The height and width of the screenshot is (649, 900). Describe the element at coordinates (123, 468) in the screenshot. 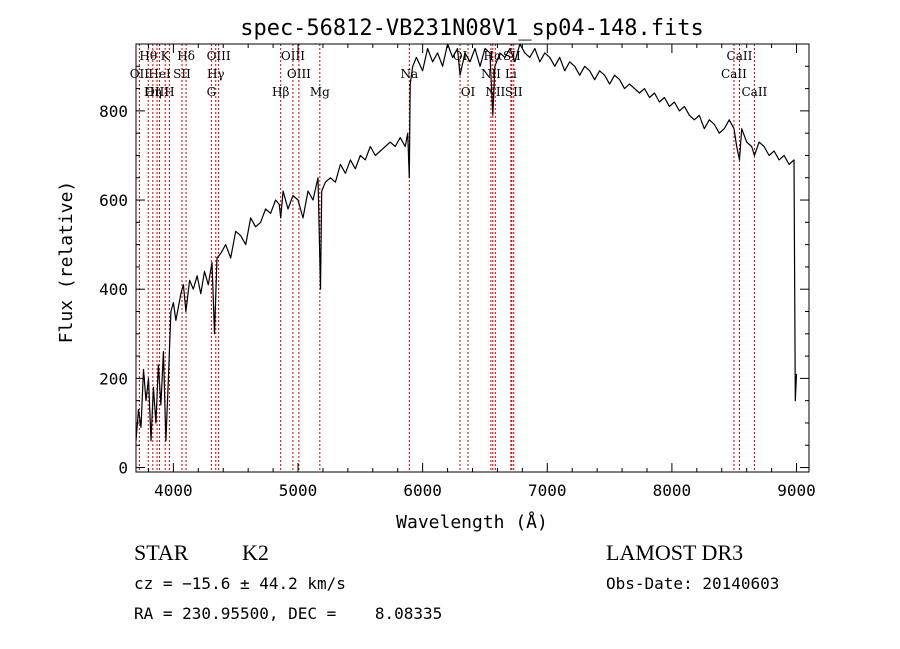

I see `y-tick-label: 0` at that location.